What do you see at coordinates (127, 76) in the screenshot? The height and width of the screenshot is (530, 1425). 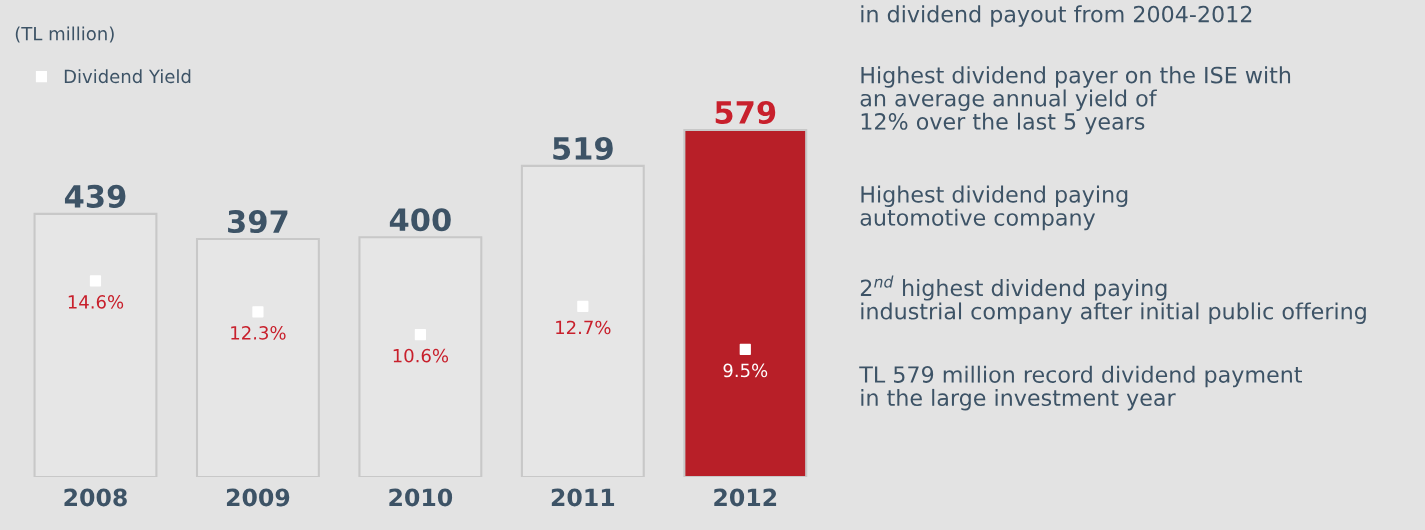 I see `legend-label: Dividend Yield` at bounding box center [127, 76].